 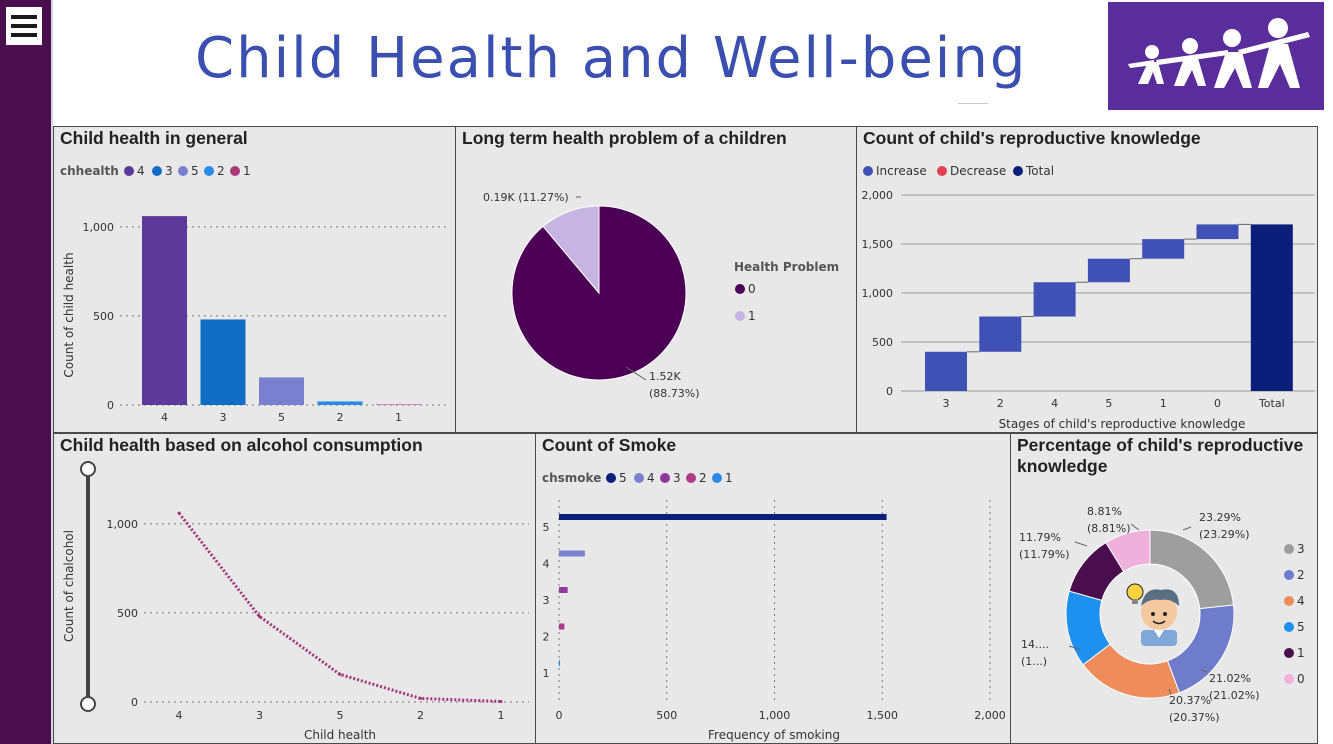 I want to click on line-series, so click(x=339, y=607).